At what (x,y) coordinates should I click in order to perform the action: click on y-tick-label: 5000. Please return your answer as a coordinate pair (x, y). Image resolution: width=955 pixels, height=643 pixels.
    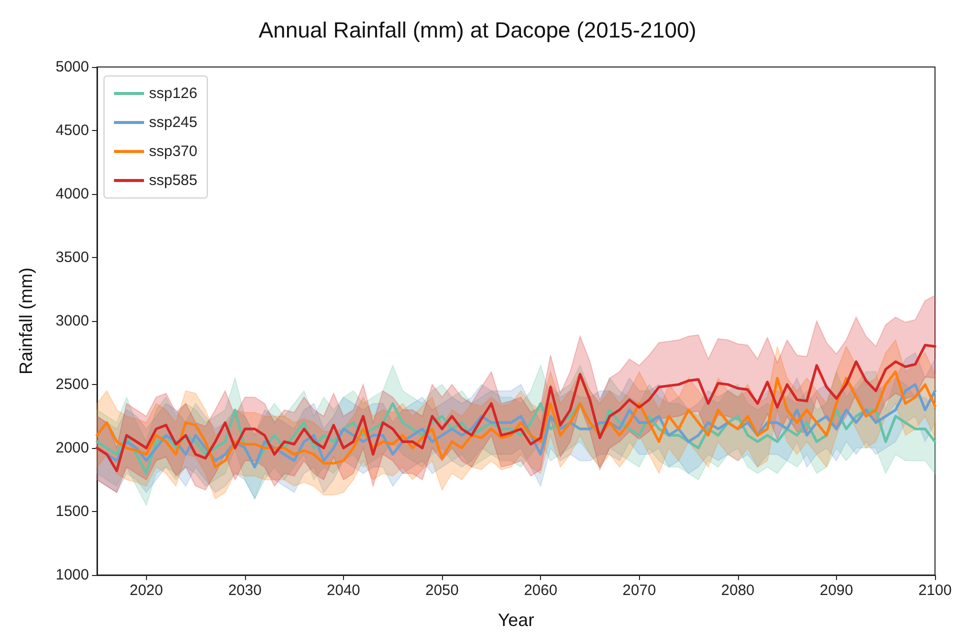
    Looking at the image, I should click on (72, 67).